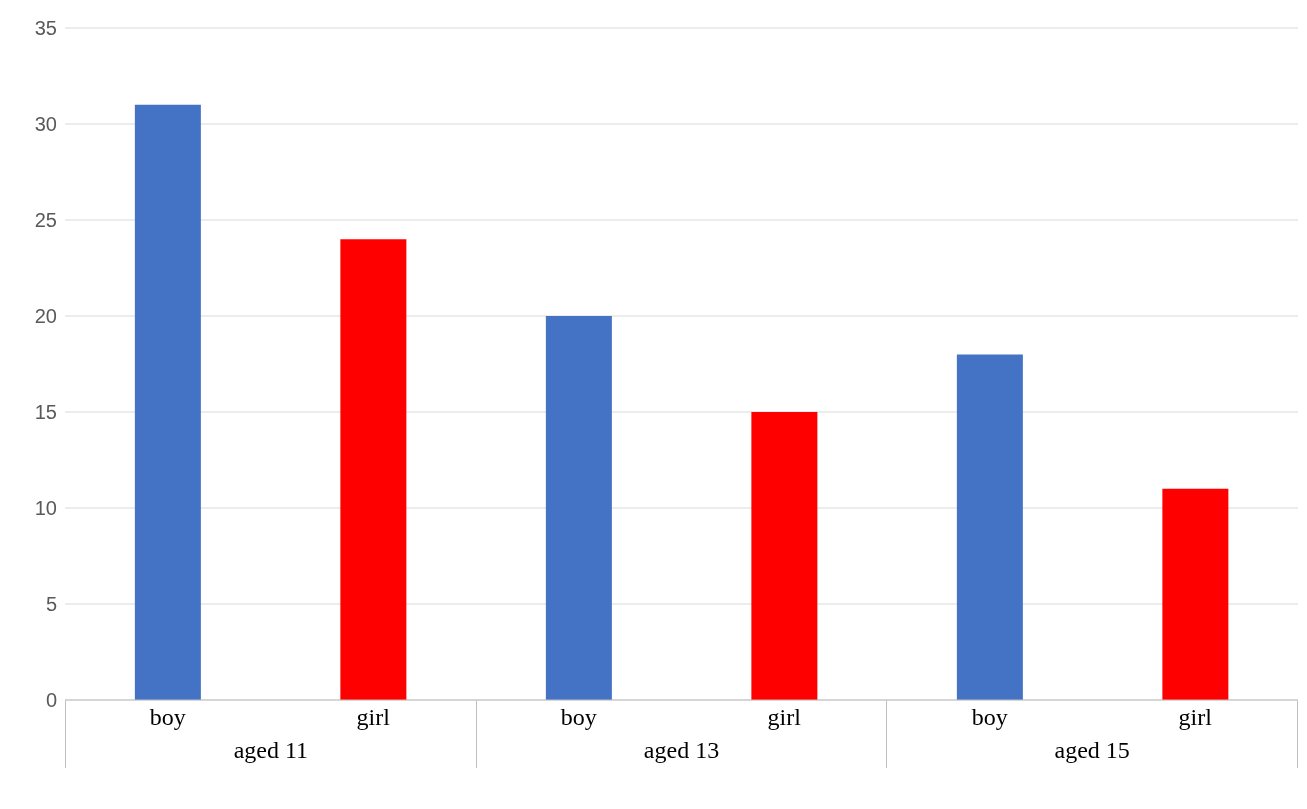 This screenshot has width=1307, height=809. What do you see at coordinates (45, 220) in the screenshot?
I see `y-tick-label: 25` at bounding box center [45, 220].